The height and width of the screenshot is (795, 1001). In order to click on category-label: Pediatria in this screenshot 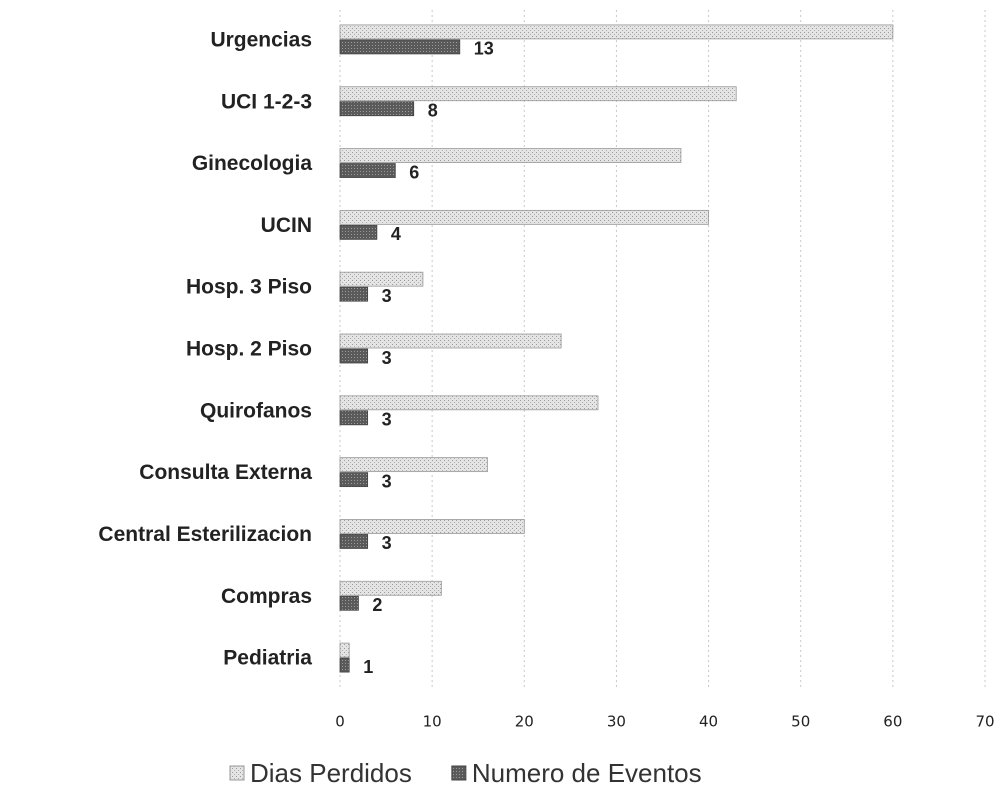, I will do `click(267, 658)`.